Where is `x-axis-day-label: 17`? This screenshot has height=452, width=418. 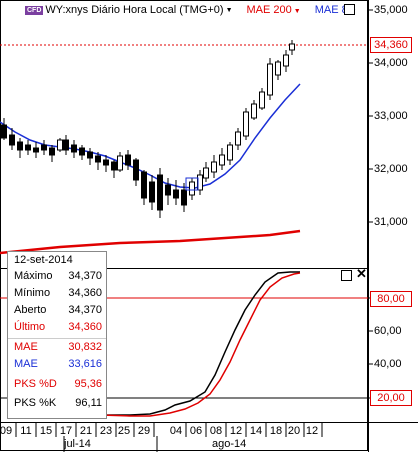 x-axis-day-label: 17 is located at coordinates (66, 431).